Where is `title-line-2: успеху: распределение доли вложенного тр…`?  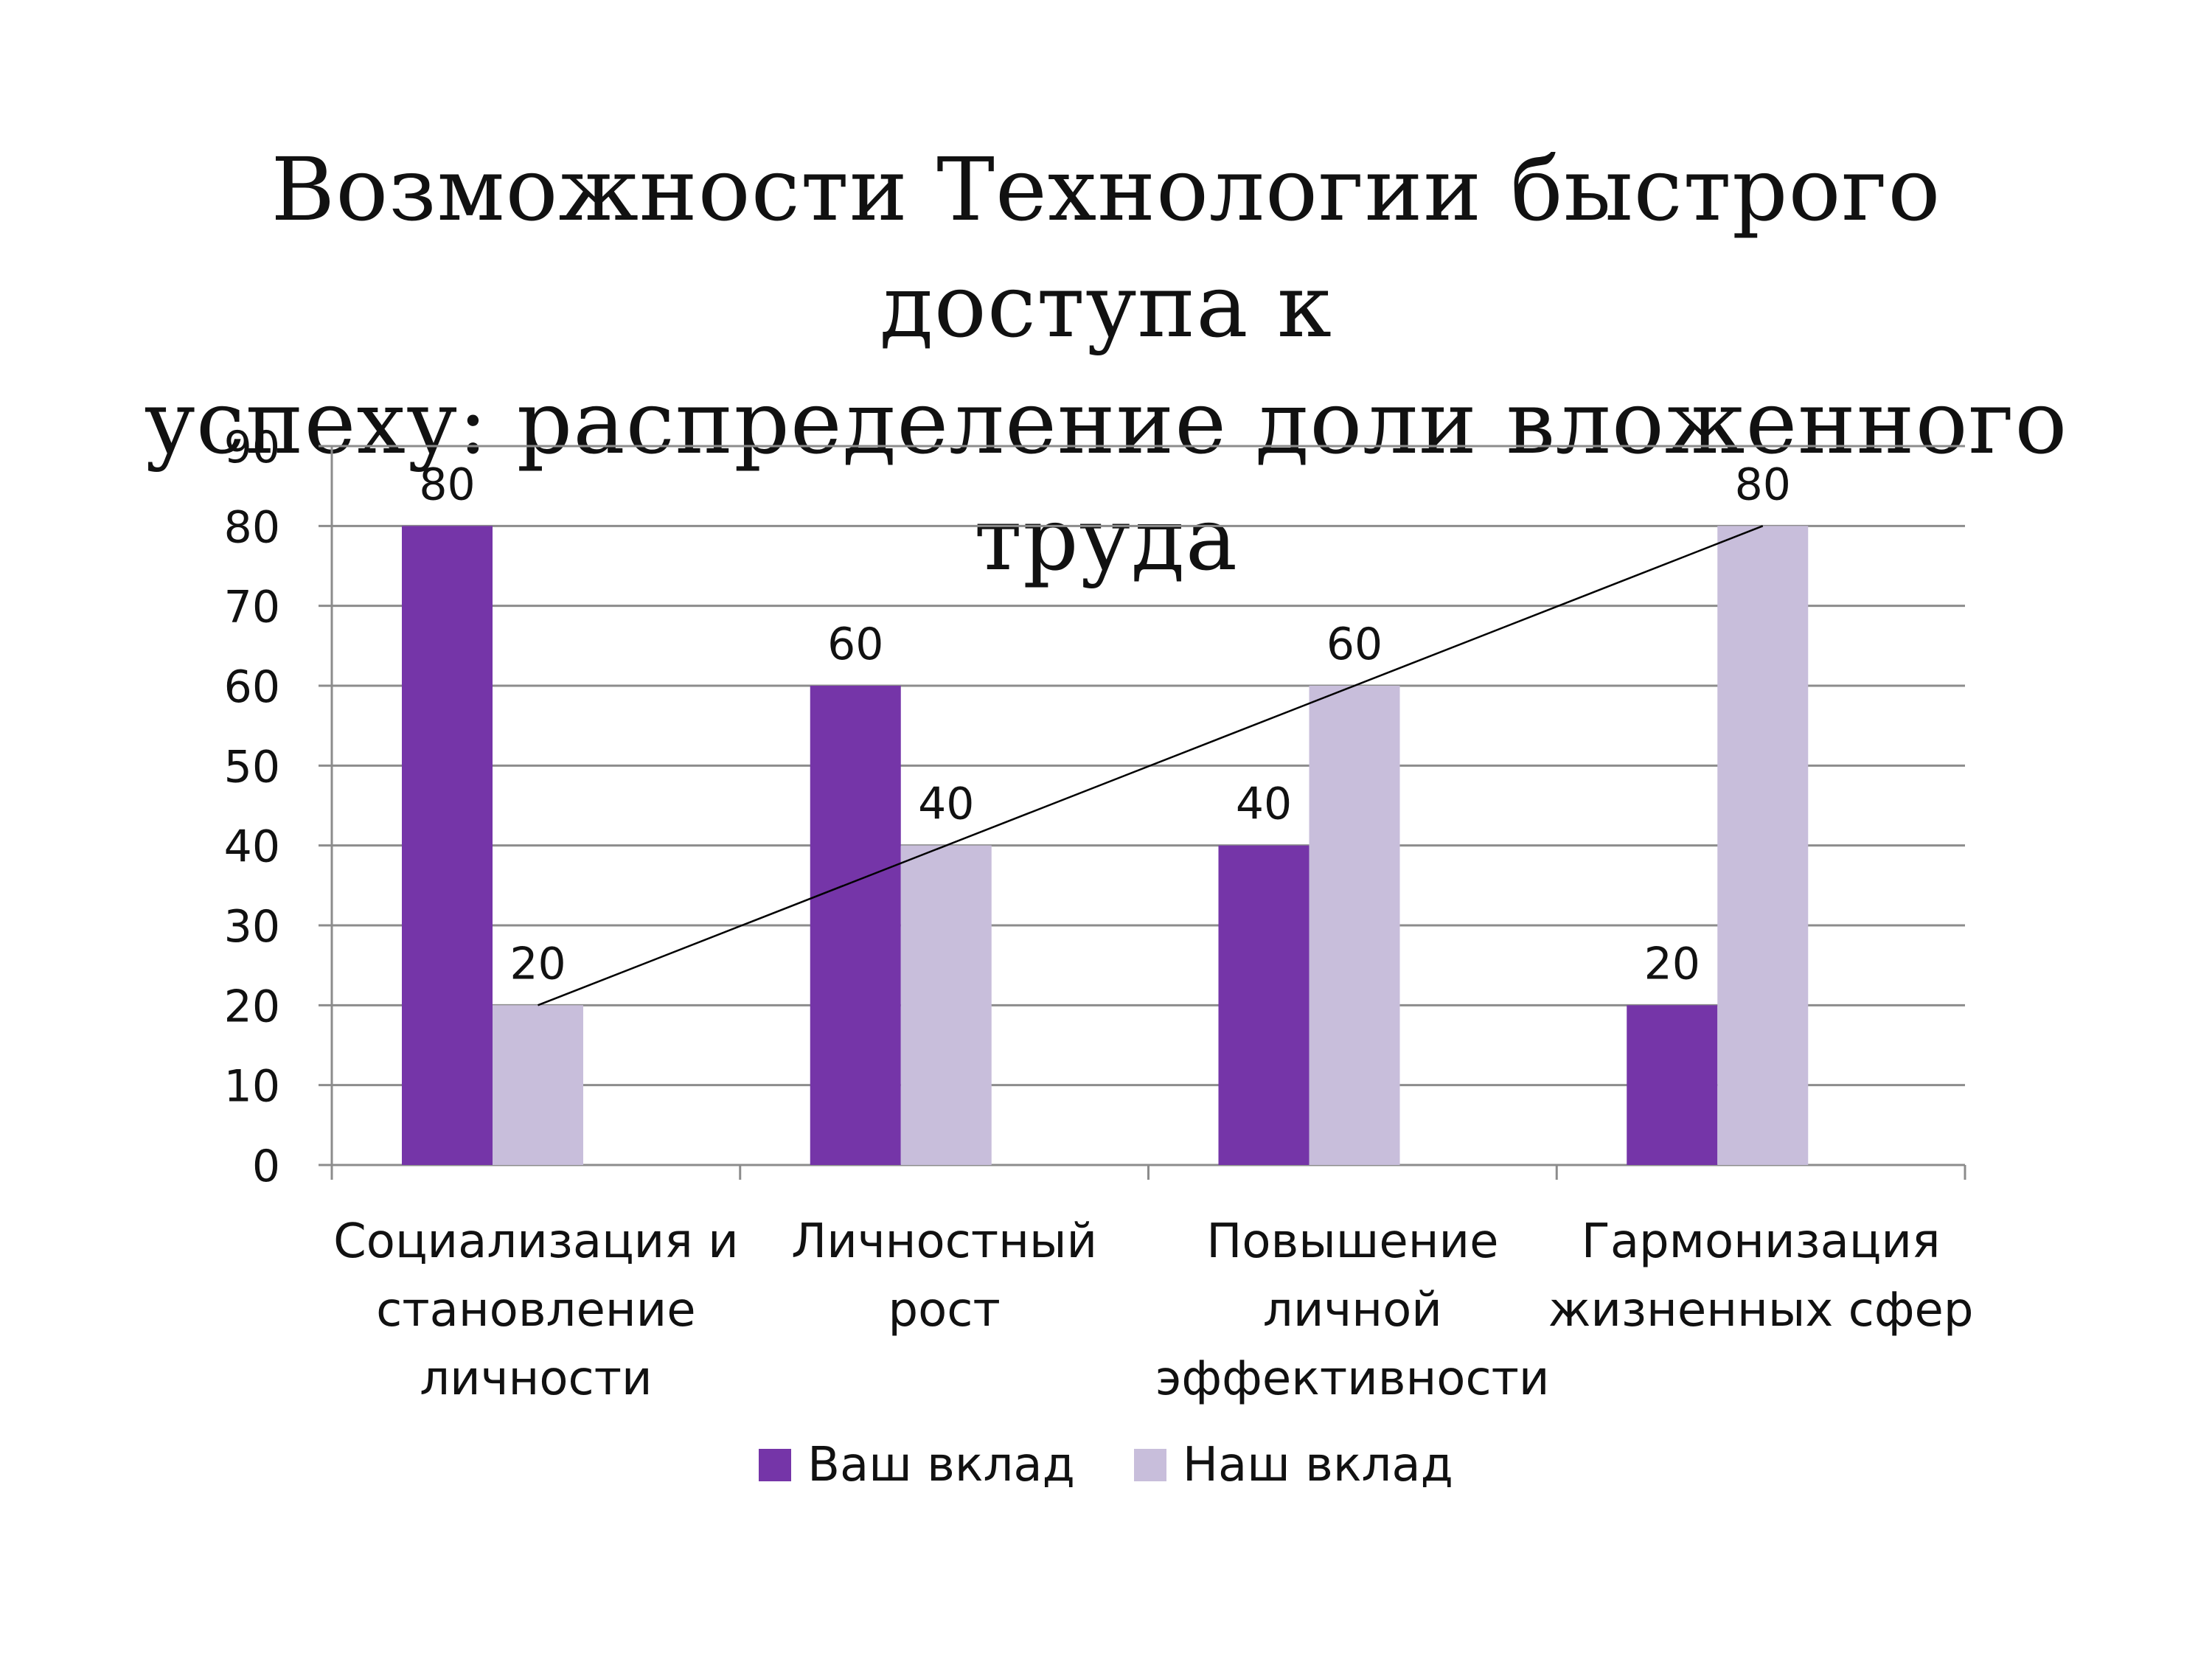 title-line-2: успеху: распределение доли вложенного тр… is located at coordinates (1106, 481).